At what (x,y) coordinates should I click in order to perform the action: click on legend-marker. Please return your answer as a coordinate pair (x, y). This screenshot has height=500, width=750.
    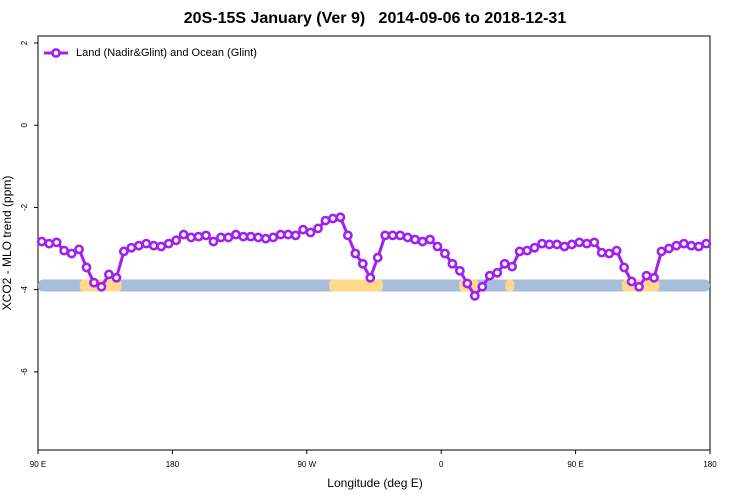
    Looking at the image, I should click on (56, 53).